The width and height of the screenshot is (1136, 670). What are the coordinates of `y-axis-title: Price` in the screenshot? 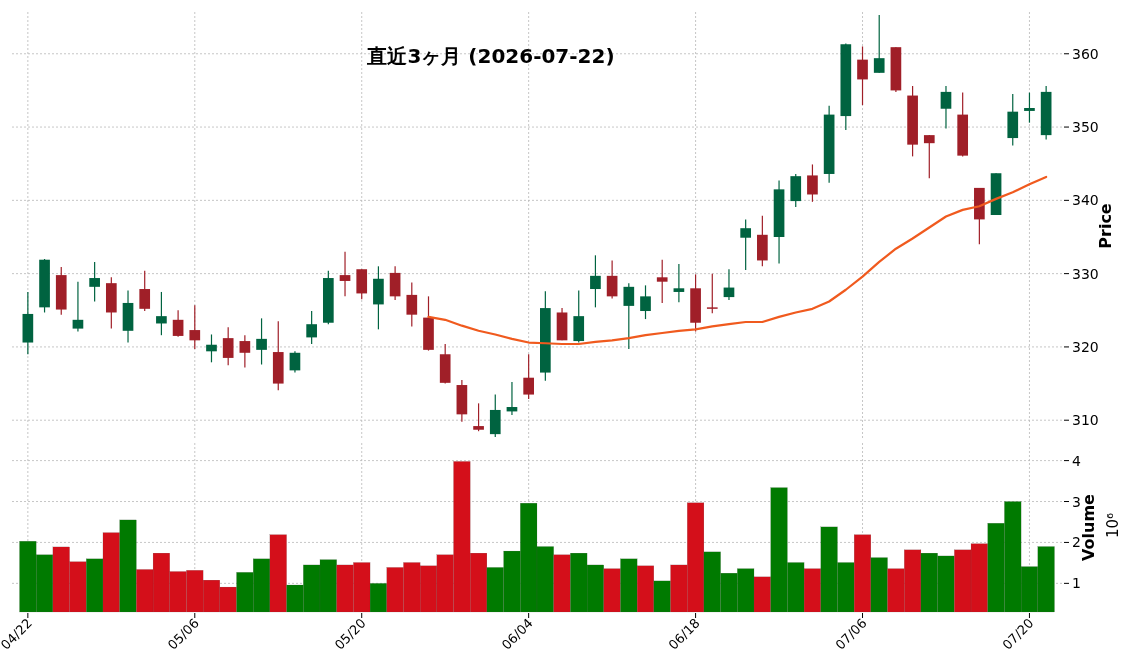 It's located at (1105, 226).